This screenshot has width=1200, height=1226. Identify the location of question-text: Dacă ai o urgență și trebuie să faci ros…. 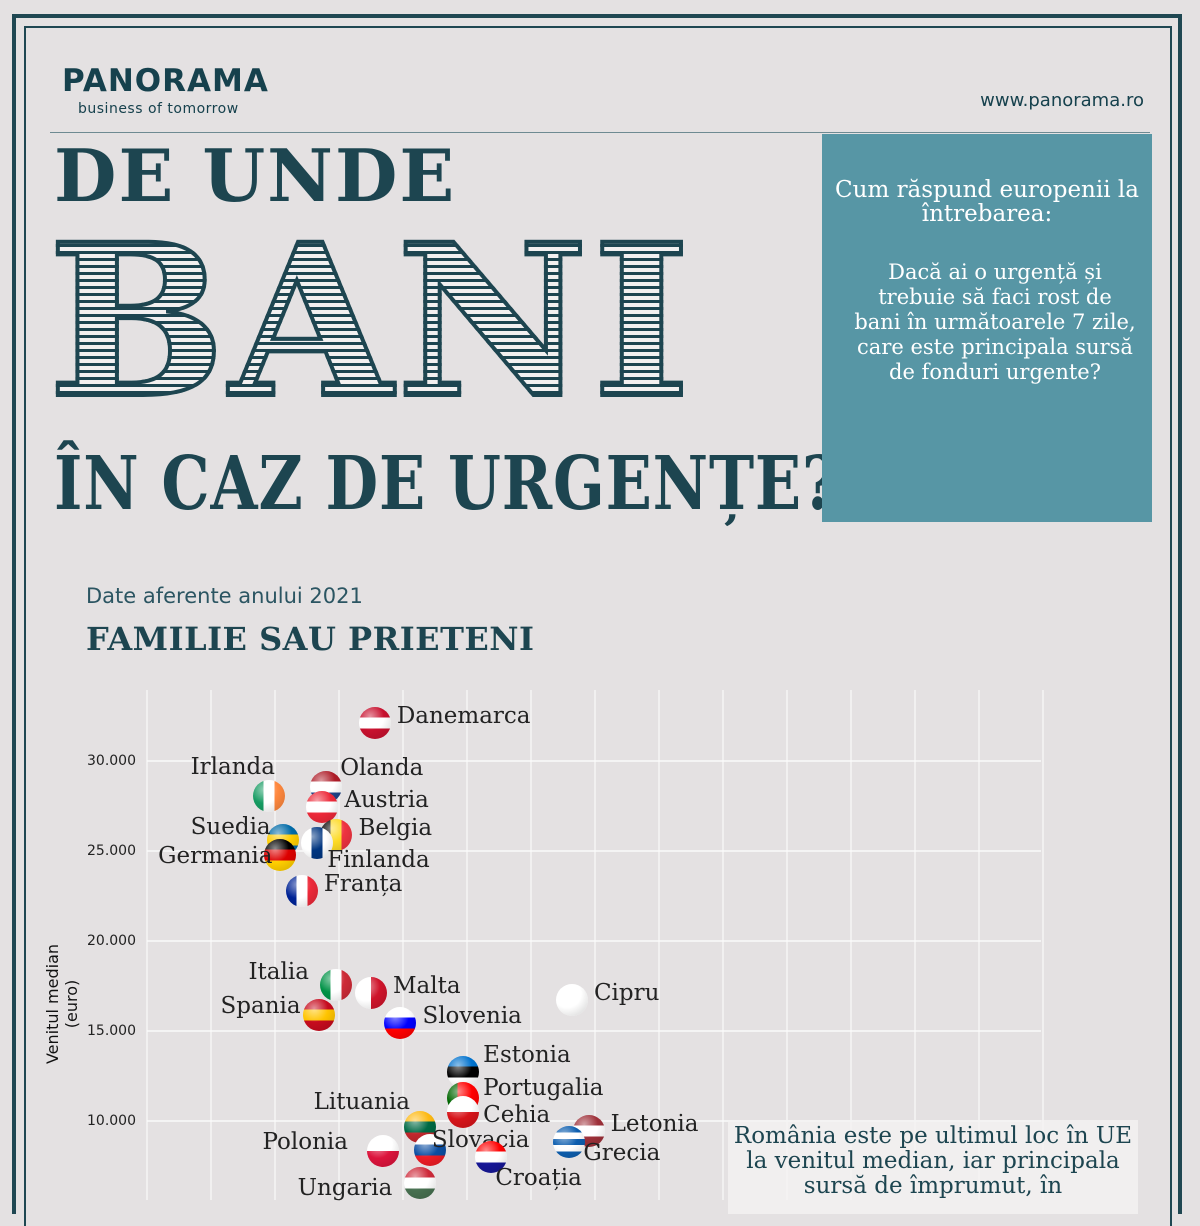
(995, 322).